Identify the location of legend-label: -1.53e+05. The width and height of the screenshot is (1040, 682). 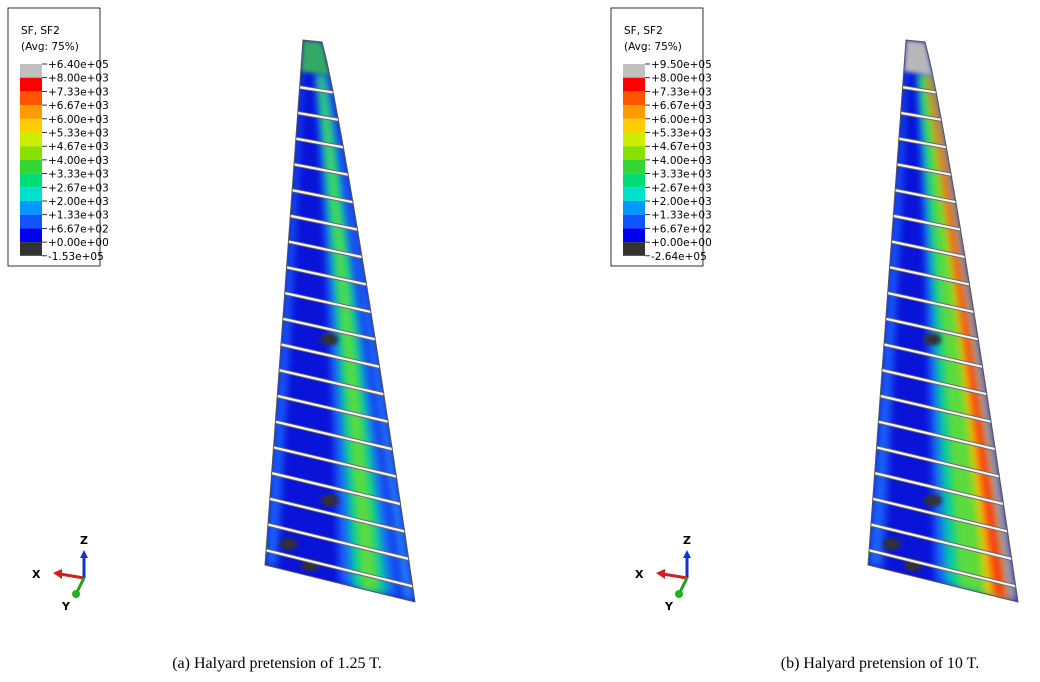
(76, 257).